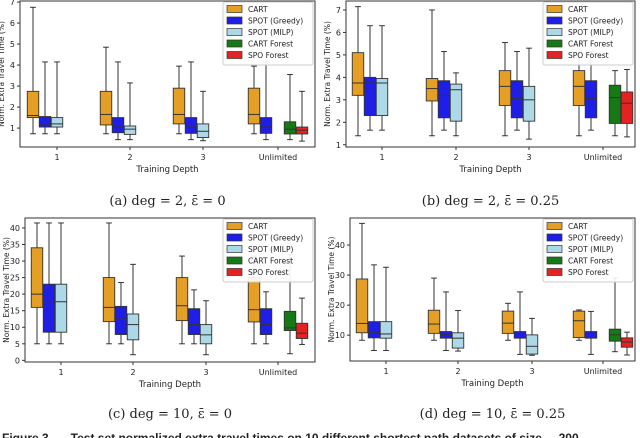 This screenshot has width=640, height=438. What do you see at coordinates (595, 21) in the screenshot?
I see `legend-label: SPOT (Greedy)` at bounding box center [595, 21].